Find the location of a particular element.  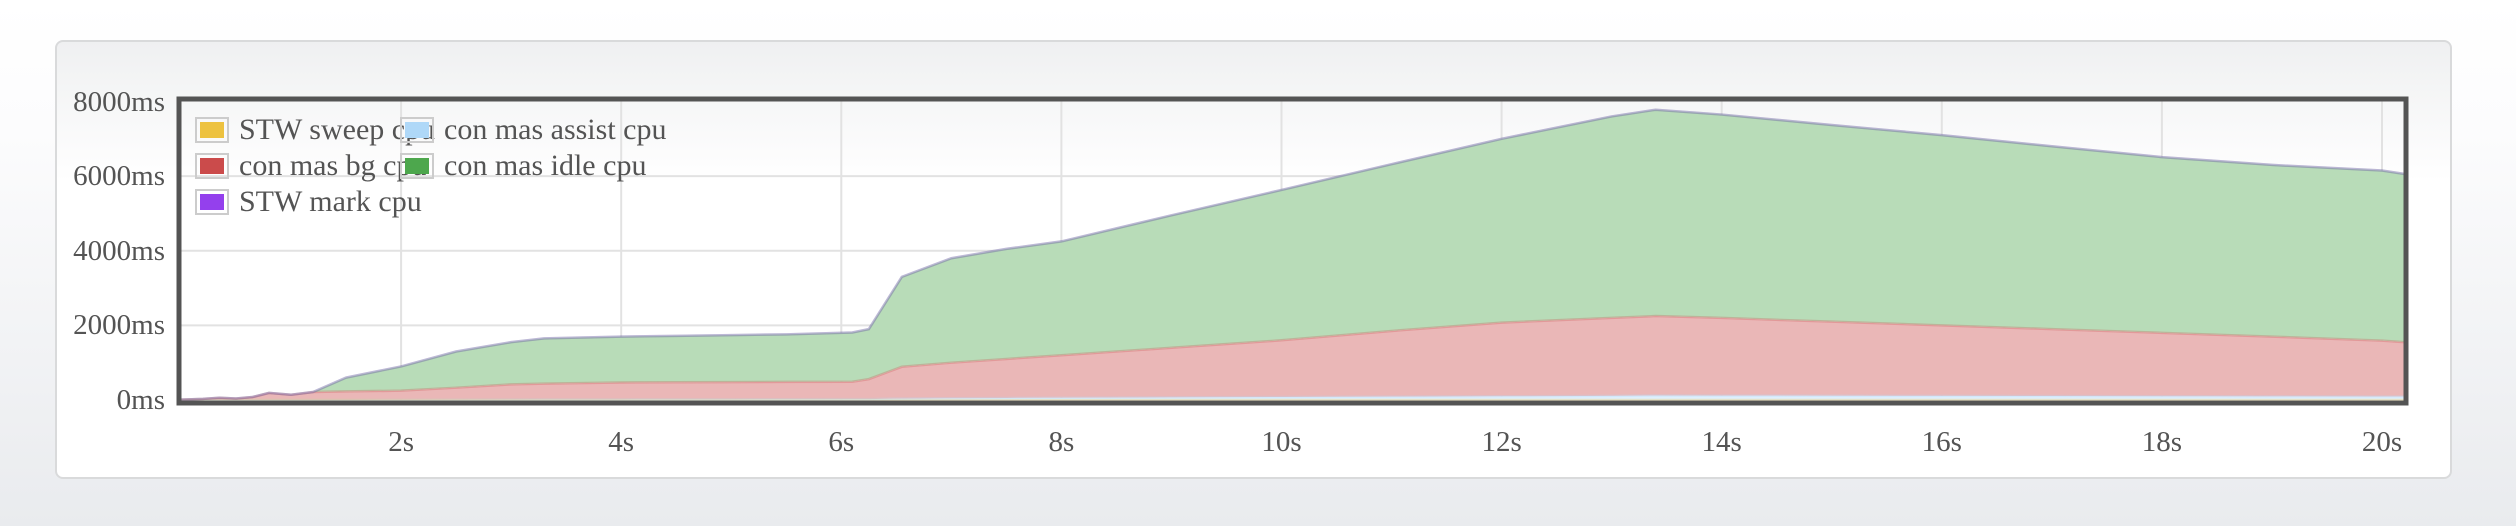

edge-con-mas-bg-cpu is located at coordinates (1292, 357).